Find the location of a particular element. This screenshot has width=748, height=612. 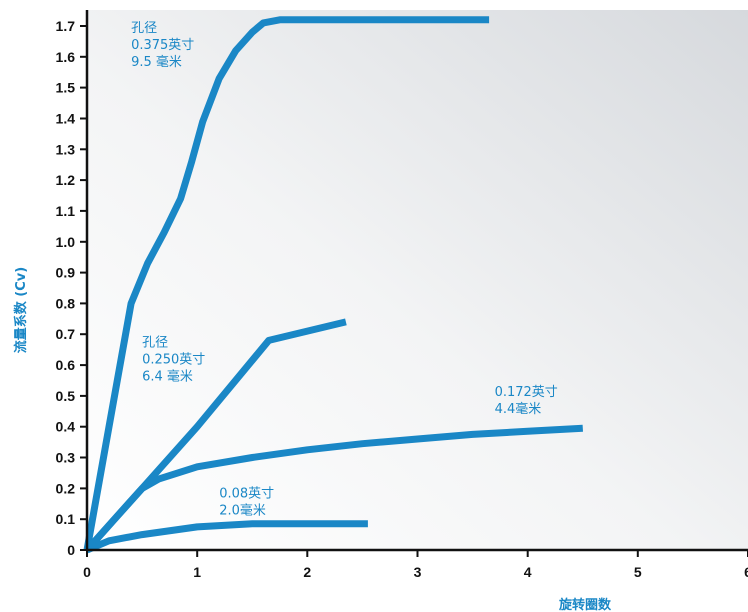

x-tick-label: 3 is located at coordinates (418, 572).